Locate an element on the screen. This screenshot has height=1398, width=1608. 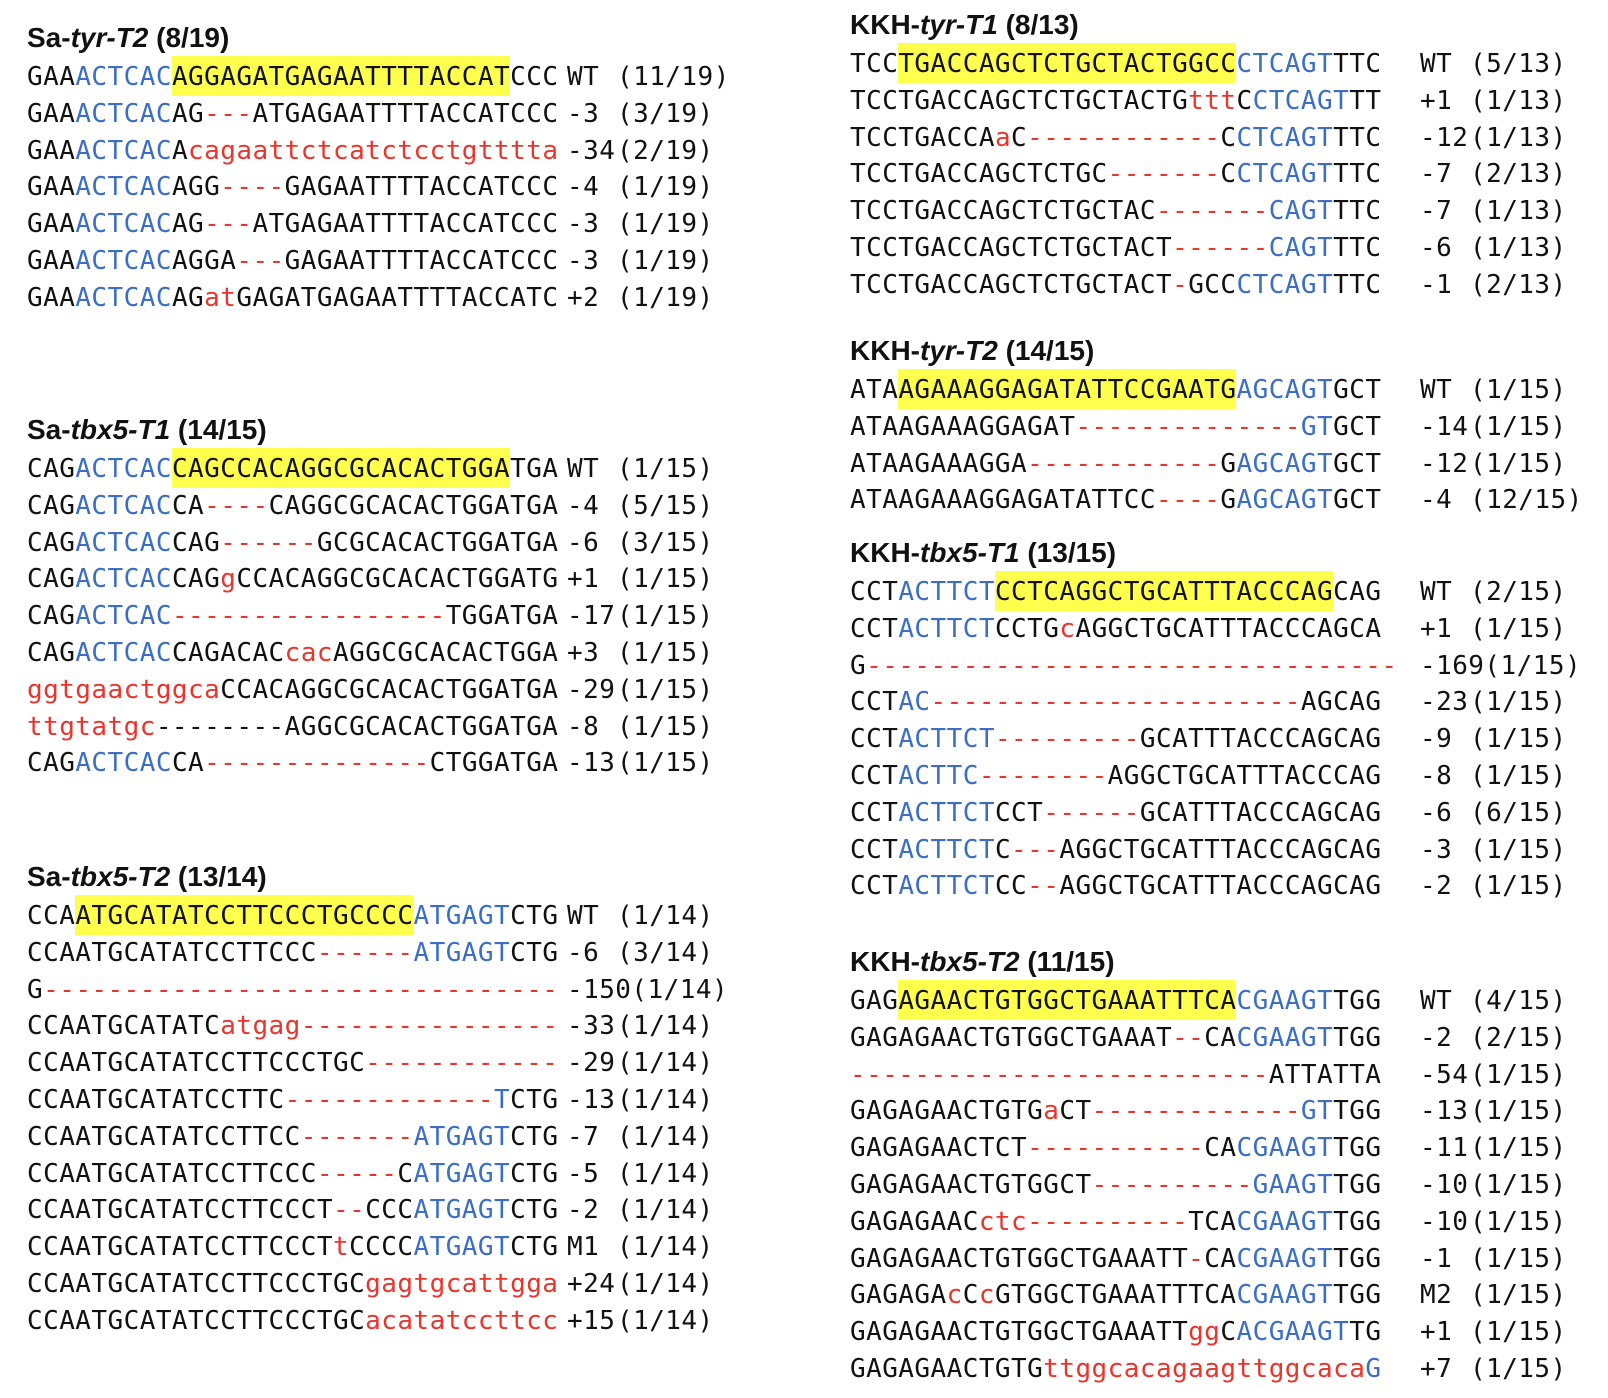
row-label: -23(1/15) is located at coordinates (1493, 702).